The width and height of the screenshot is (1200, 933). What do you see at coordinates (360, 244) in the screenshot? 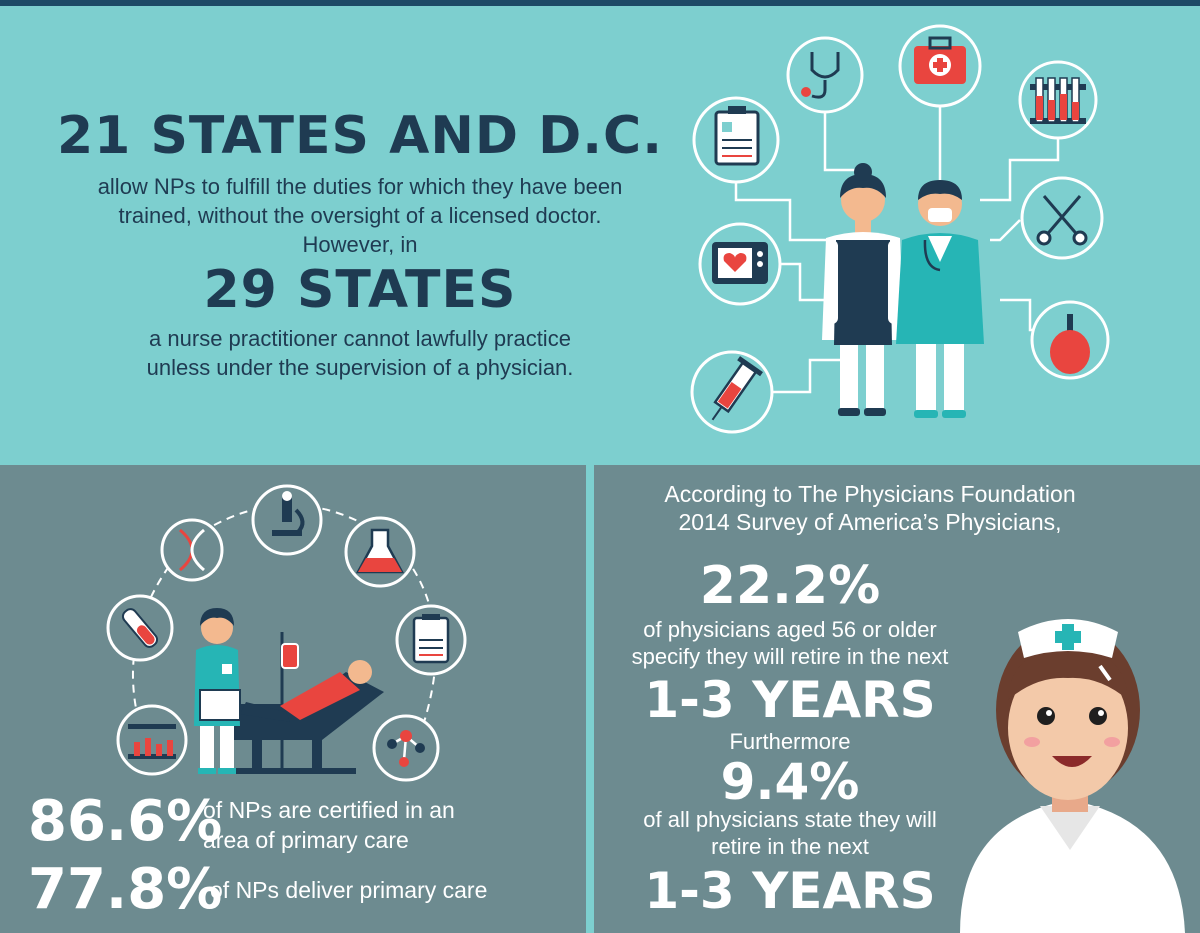
I see `top-text-line3: However, in` at bounding box center [360, 244].